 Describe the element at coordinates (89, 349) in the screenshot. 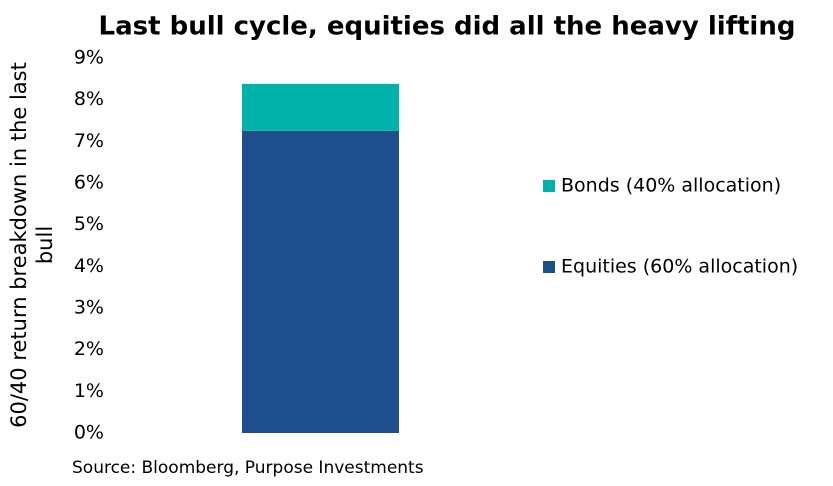

I see `y-tick-label: 2%` at that location.